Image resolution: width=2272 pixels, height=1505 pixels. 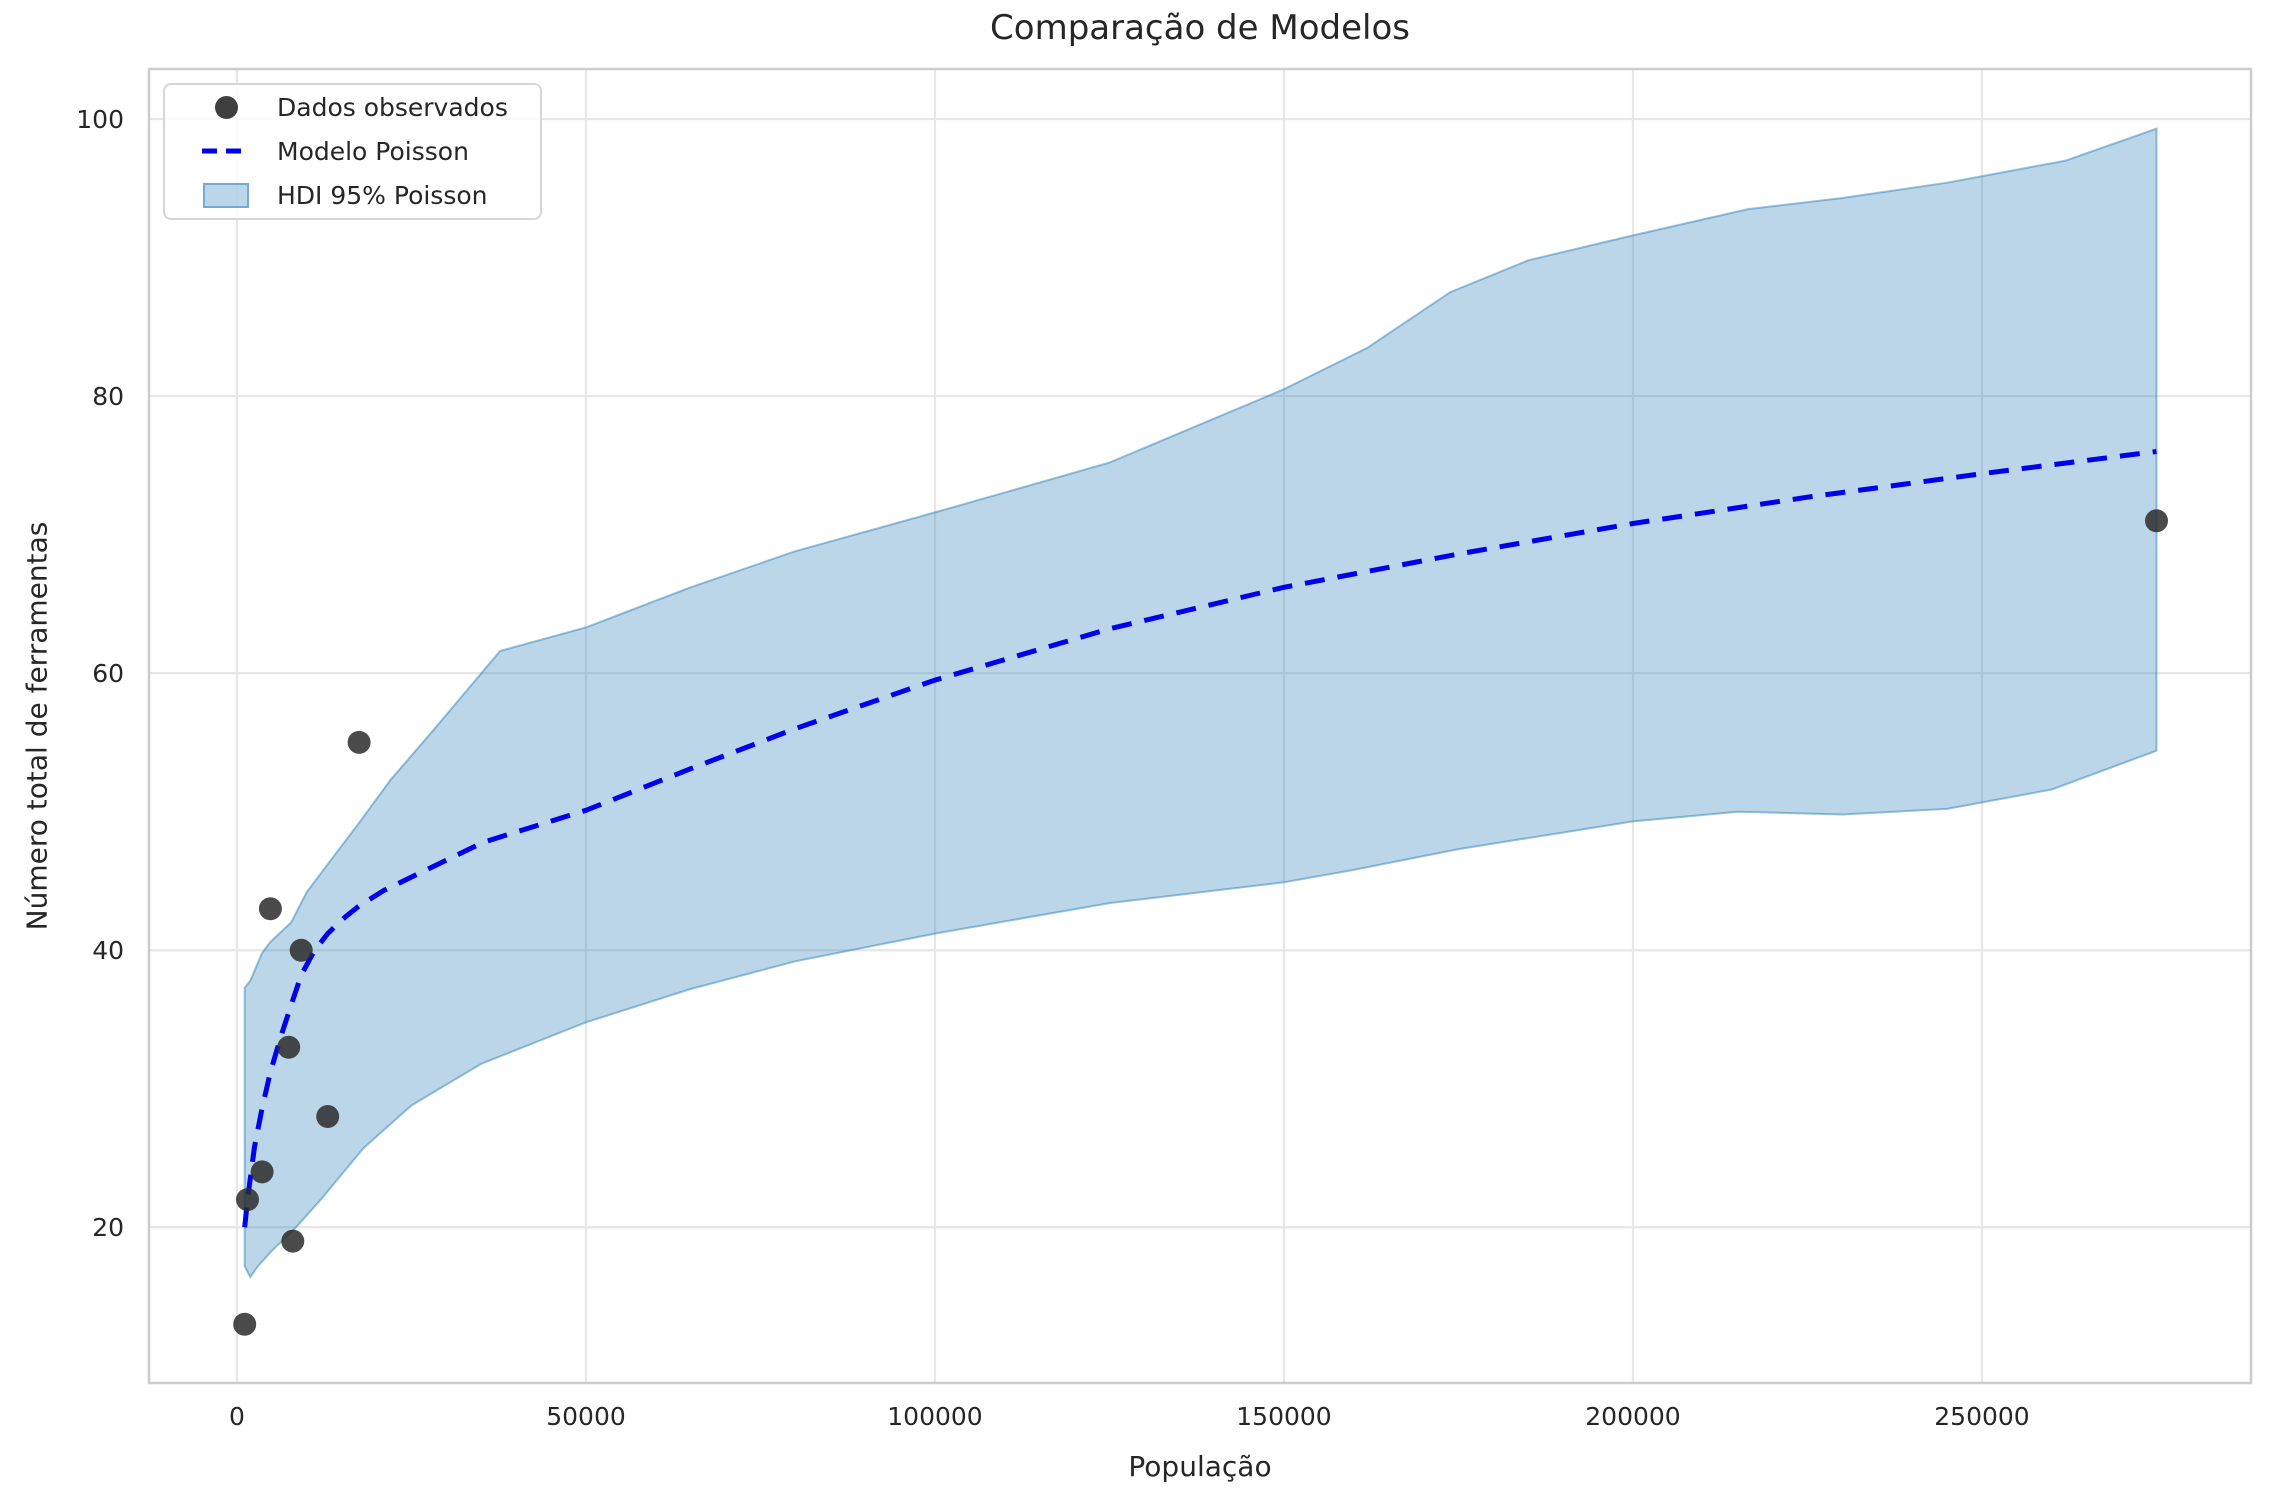 What do you see at coordinates (226, 196) in the screenshot?
I see `band-swatch-icon` at bounding box center [226, 196].